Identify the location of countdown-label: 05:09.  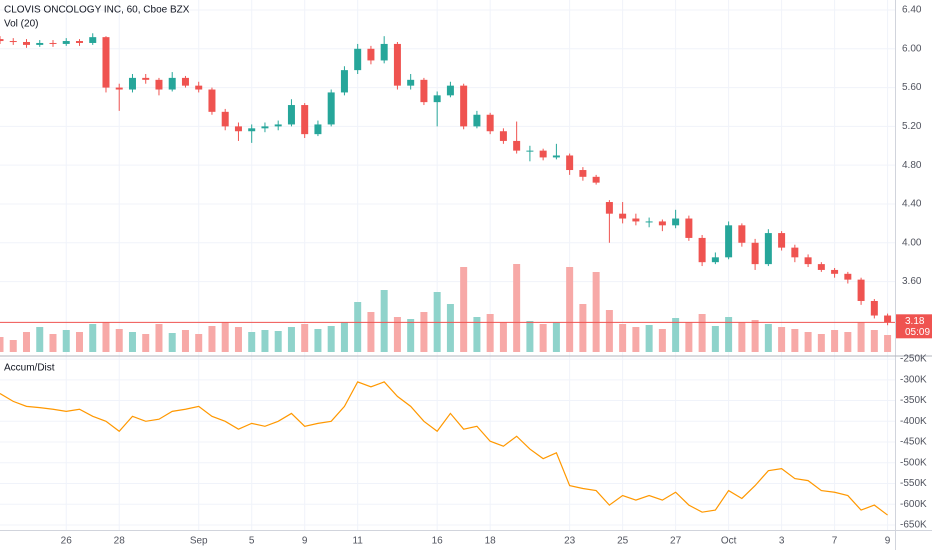
(917, 332).